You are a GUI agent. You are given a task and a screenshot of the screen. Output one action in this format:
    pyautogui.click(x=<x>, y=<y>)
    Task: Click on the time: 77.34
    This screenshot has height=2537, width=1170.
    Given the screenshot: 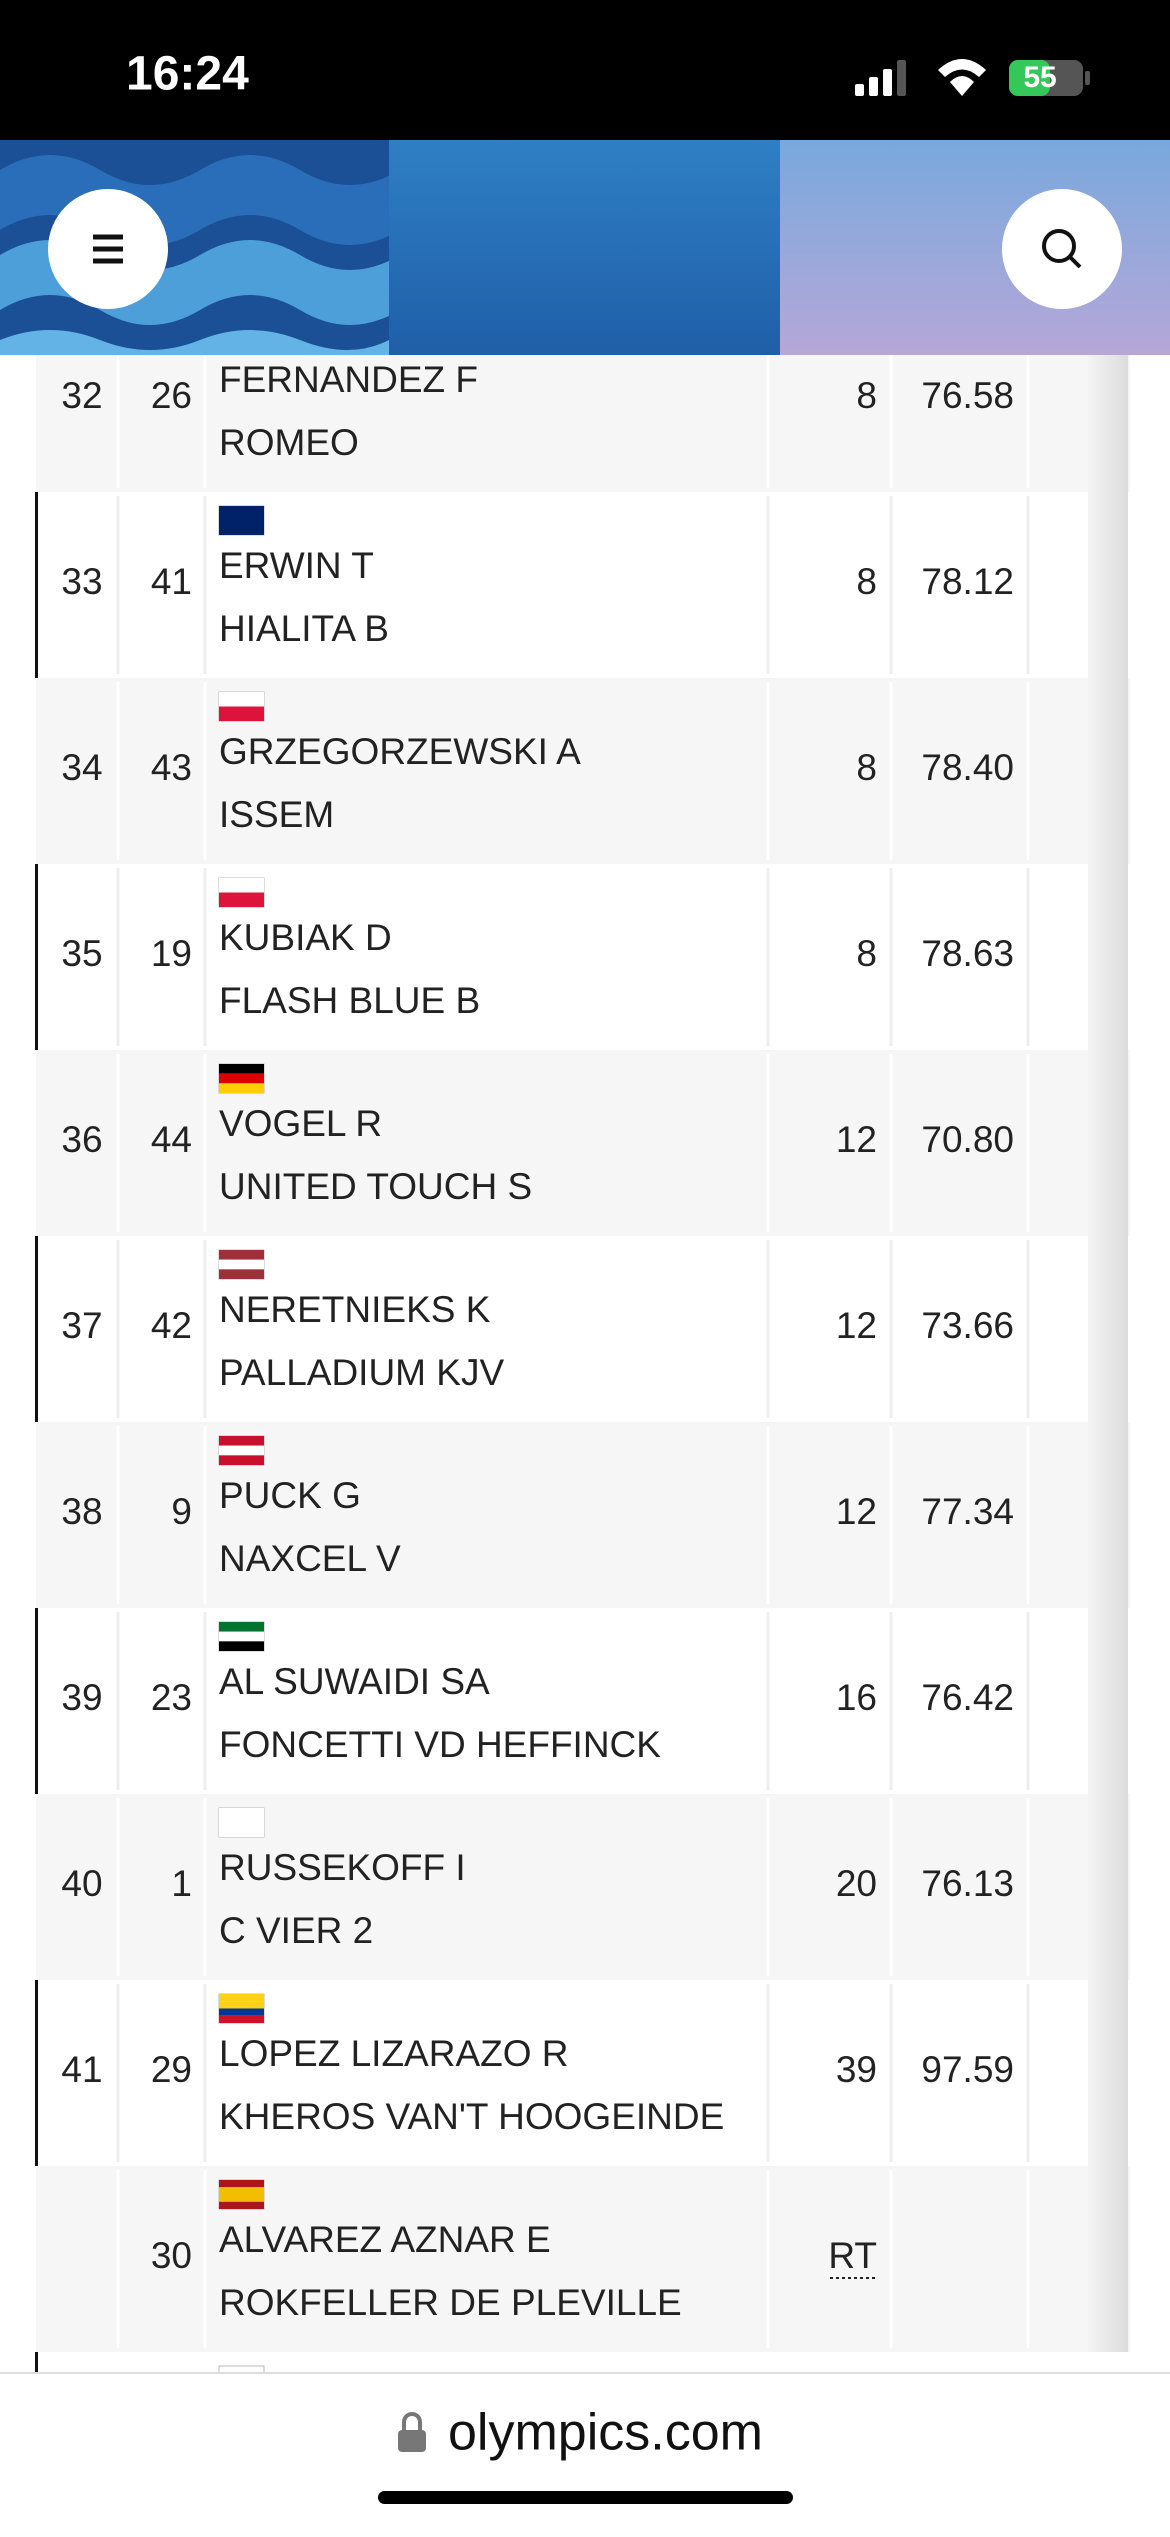 What is the action you would take?
    pyautogui.click(x=967, y=1511)
    